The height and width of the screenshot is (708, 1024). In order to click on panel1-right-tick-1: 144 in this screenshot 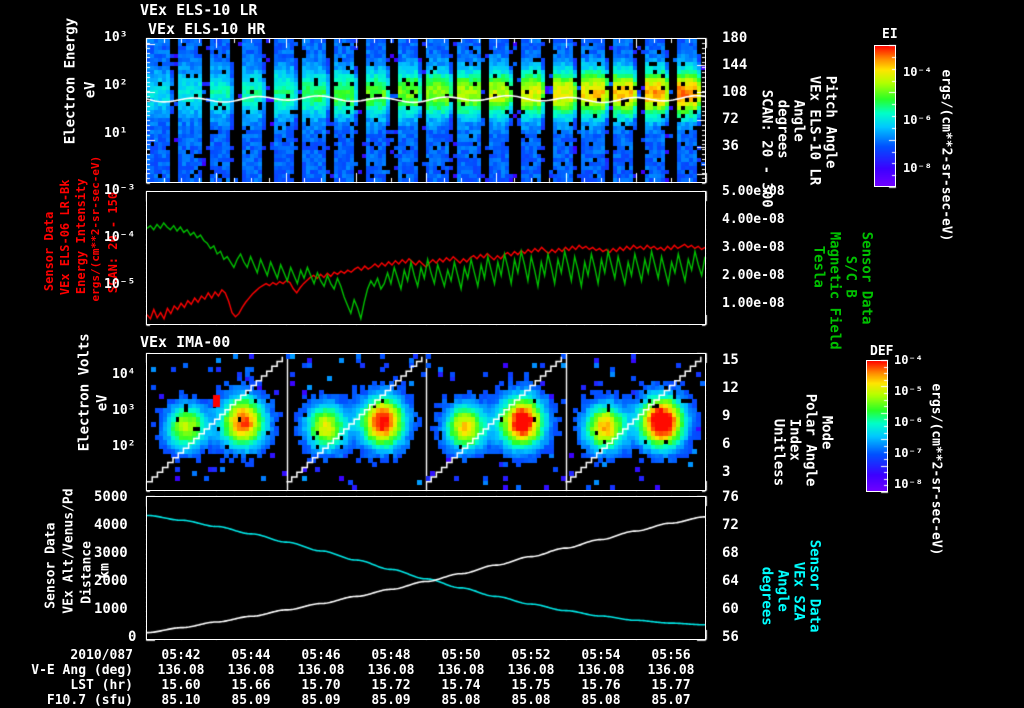, I will do `click(735, 65)`.